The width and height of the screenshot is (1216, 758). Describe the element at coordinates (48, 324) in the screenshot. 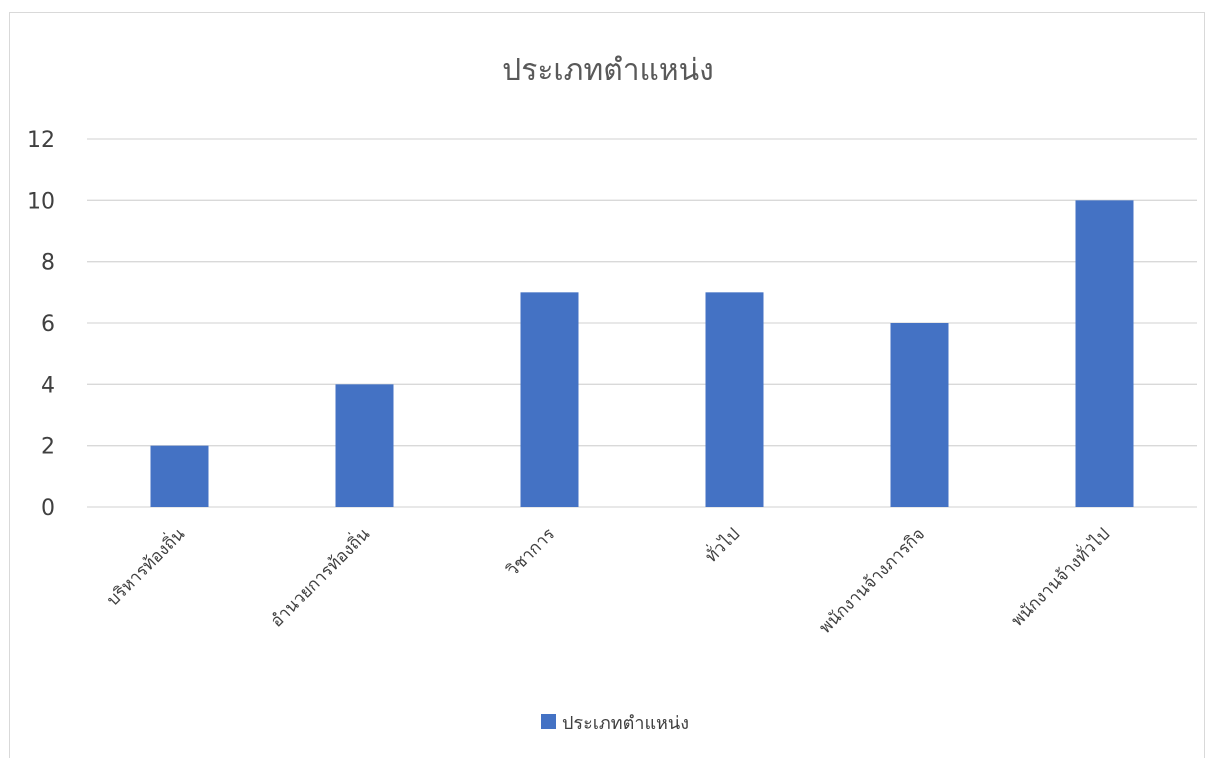

I see `y-tick-label: 6` at that location.